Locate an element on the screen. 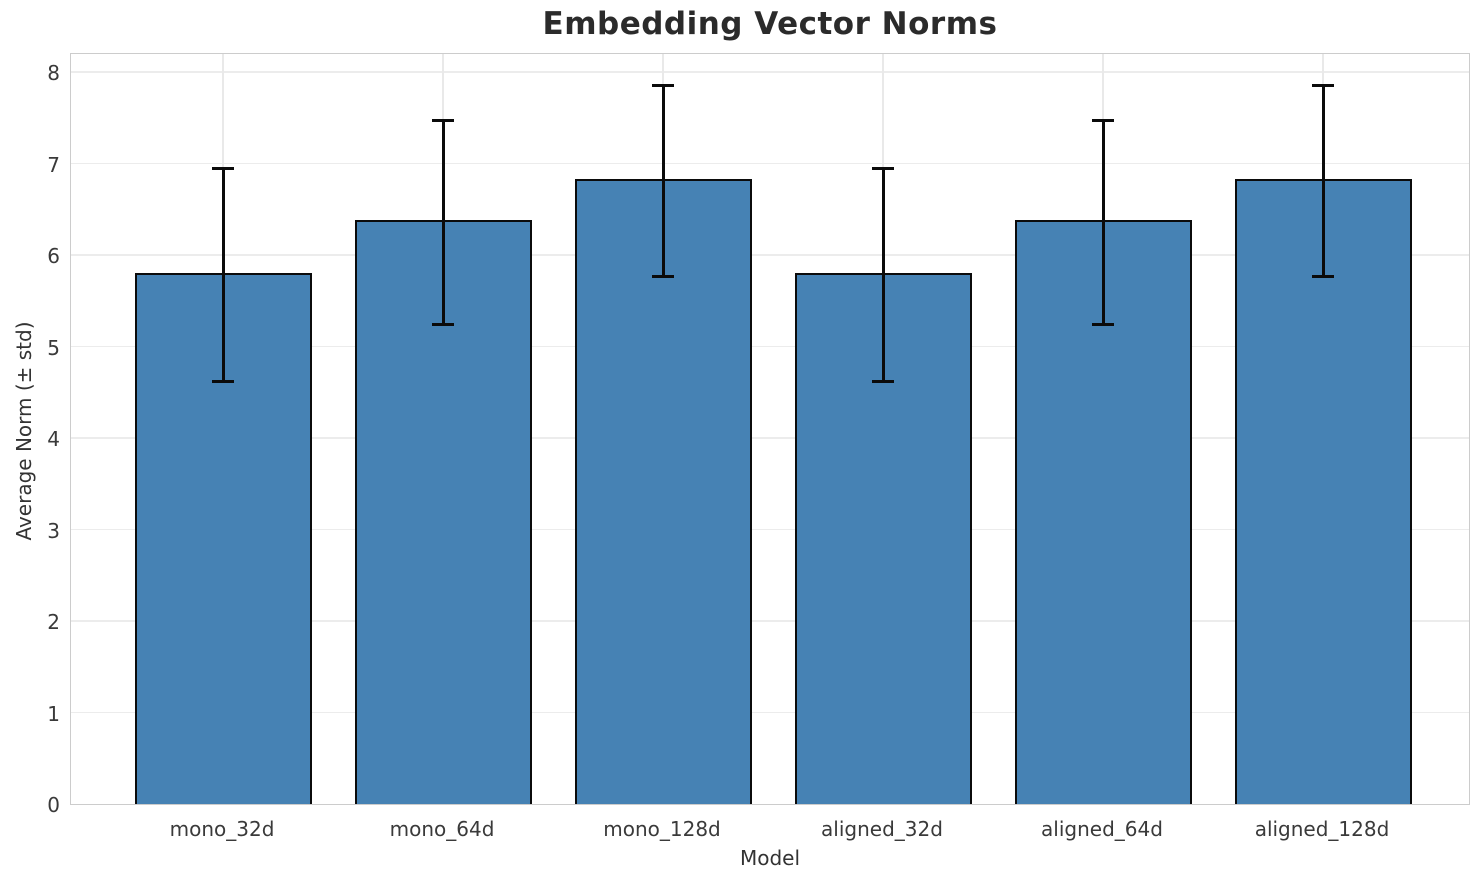 The width and height of the screenshot is (1484, 885). y-tick-label: 4 is located at coordinates (53, 439).